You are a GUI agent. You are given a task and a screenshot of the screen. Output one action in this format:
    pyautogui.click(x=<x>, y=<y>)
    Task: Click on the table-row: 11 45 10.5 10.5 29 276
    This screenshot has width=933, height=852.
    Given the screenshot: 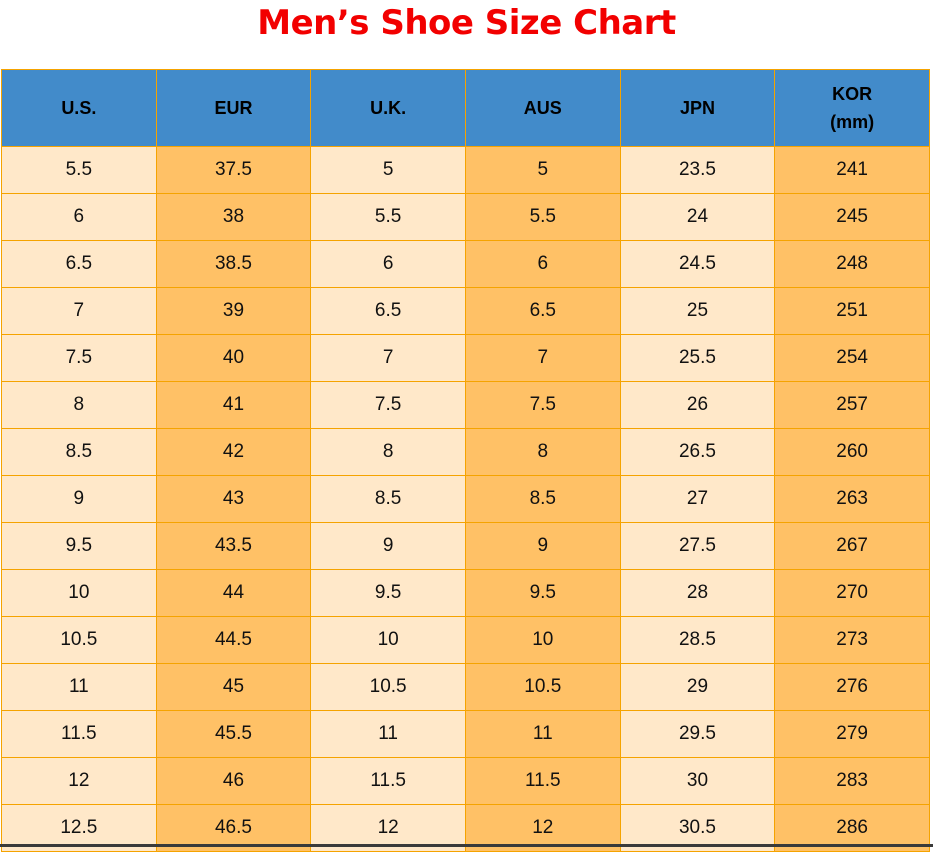 What is the action you would take?
    pyautogui.click(x=465, y=687)
    